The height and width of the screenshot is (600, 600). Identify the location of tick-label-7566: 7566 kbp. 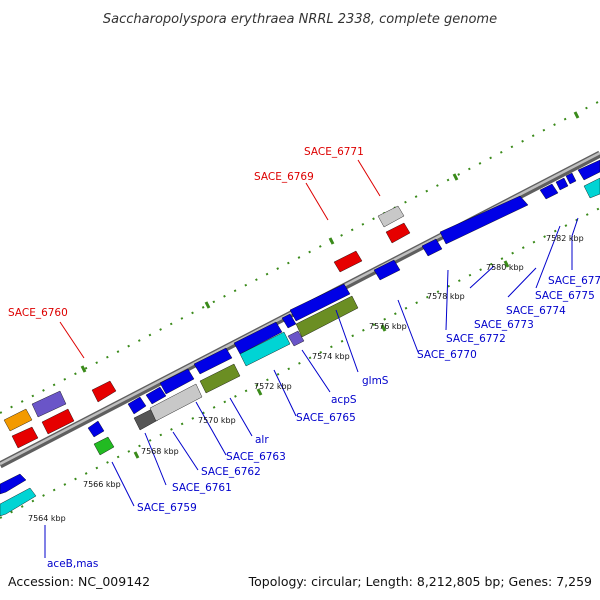
(102, 484).